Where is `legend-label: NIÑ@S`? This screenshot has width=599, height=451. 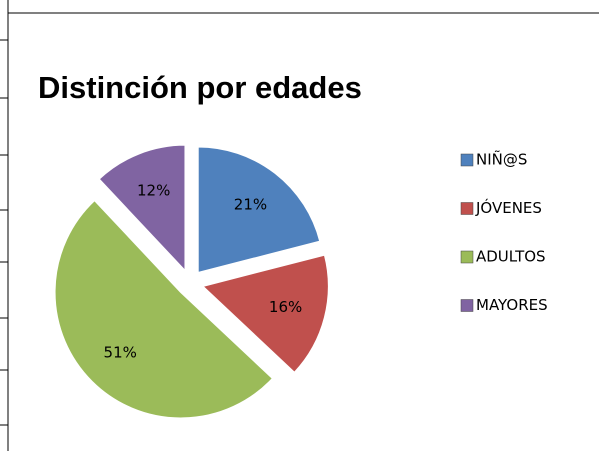 legend-label: NIÑ@S is located at coordinates (501, 159).